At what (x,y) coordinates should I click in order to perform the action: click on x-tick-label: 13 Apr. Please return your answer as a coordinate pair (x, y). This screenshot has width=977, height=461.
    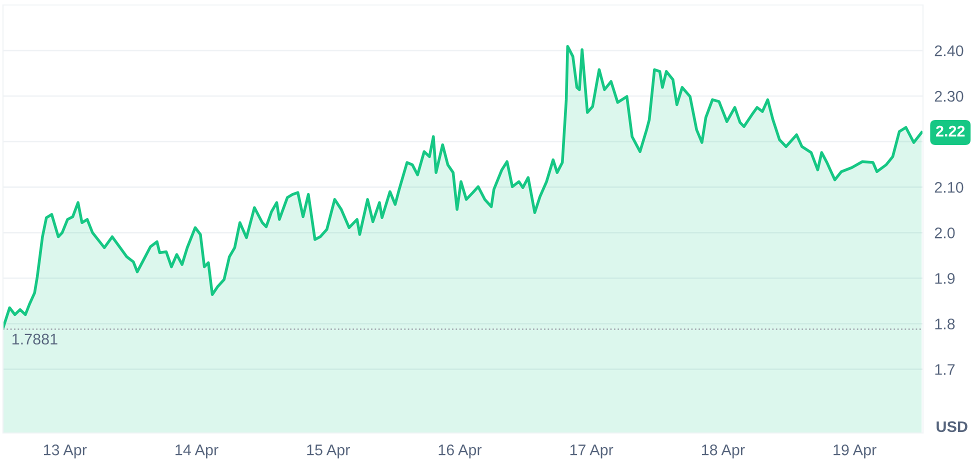
    Looking at the image, I should click on (65, 451).